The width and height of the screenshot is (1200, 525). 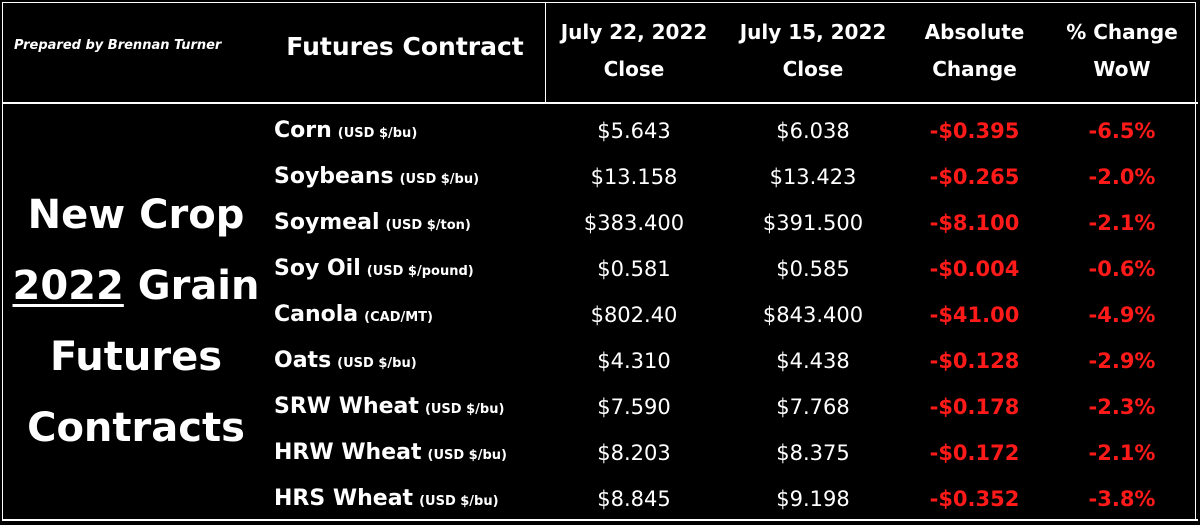 I want to click on pct-change-cell: -2.3%, so click(x=1122, y=407).